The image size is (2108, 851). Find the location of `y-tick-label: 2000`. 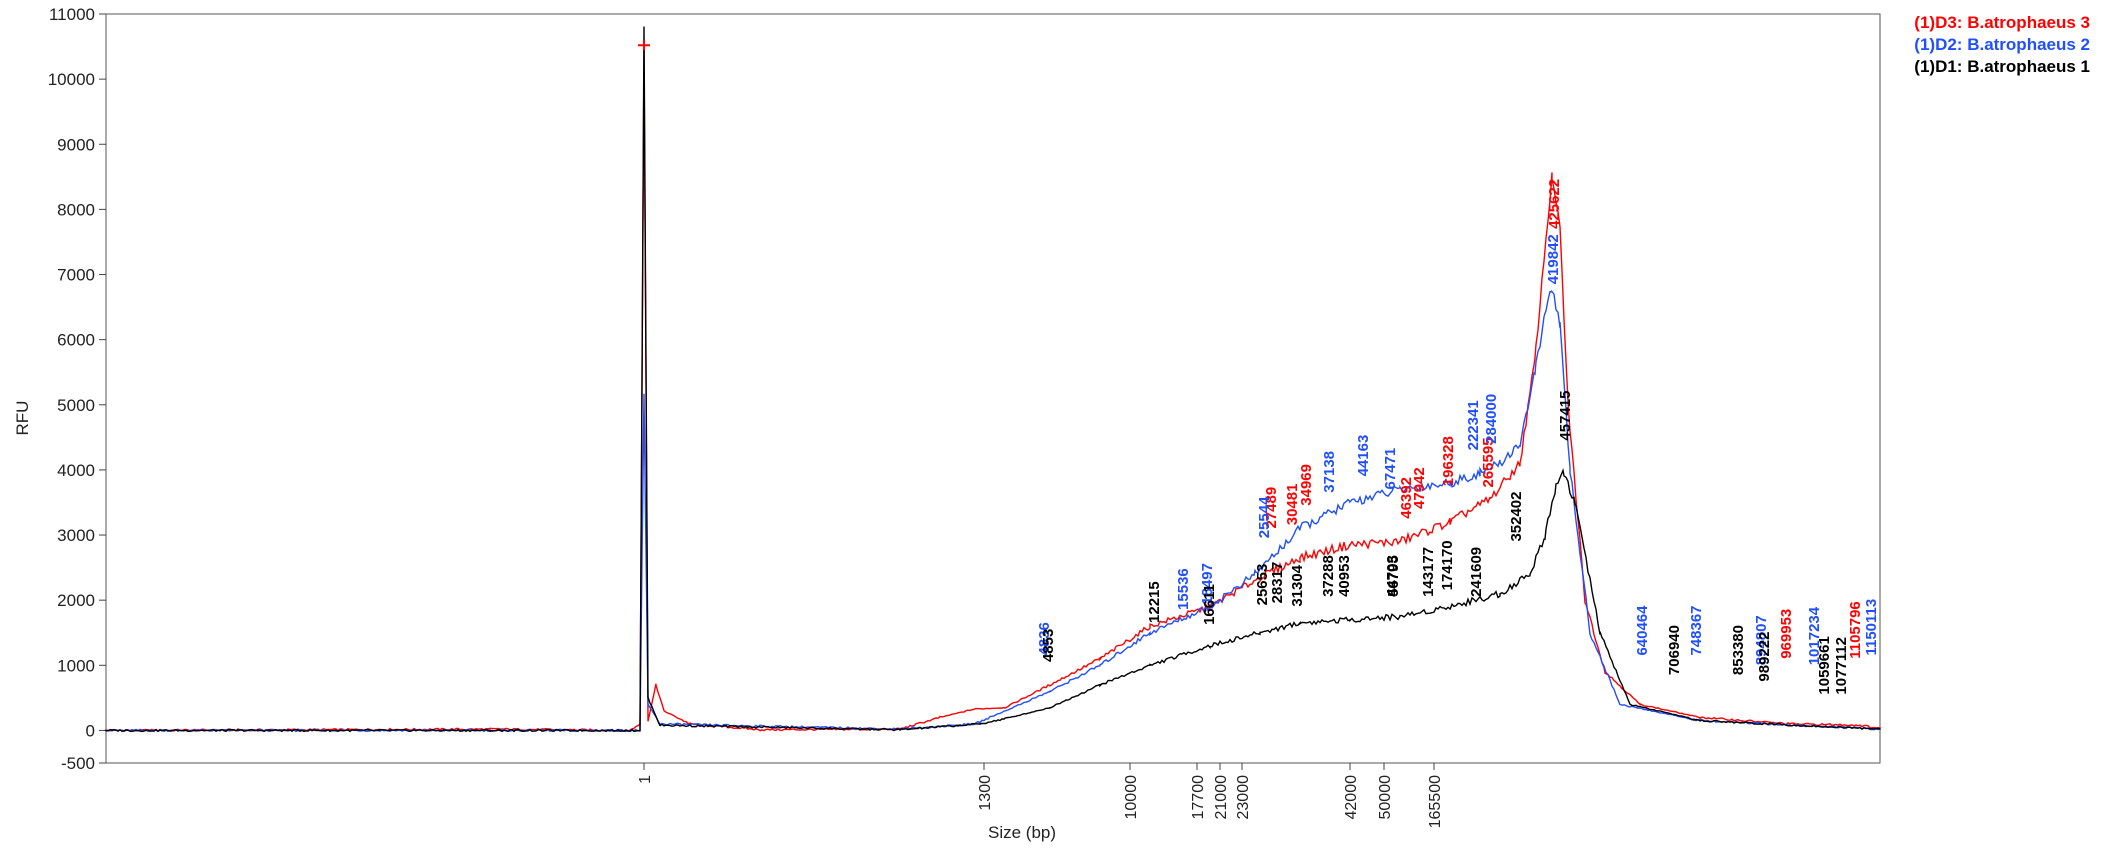

y-tick-label: 2000 is located at coordinates (76, 600).